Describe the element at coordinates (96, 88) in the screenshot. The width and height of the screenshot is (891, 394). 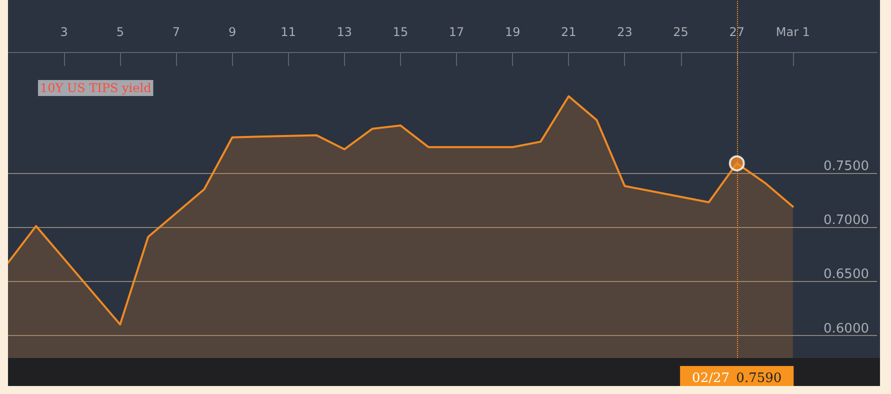
I see `text: 10Y US TIPS yield` at that location.